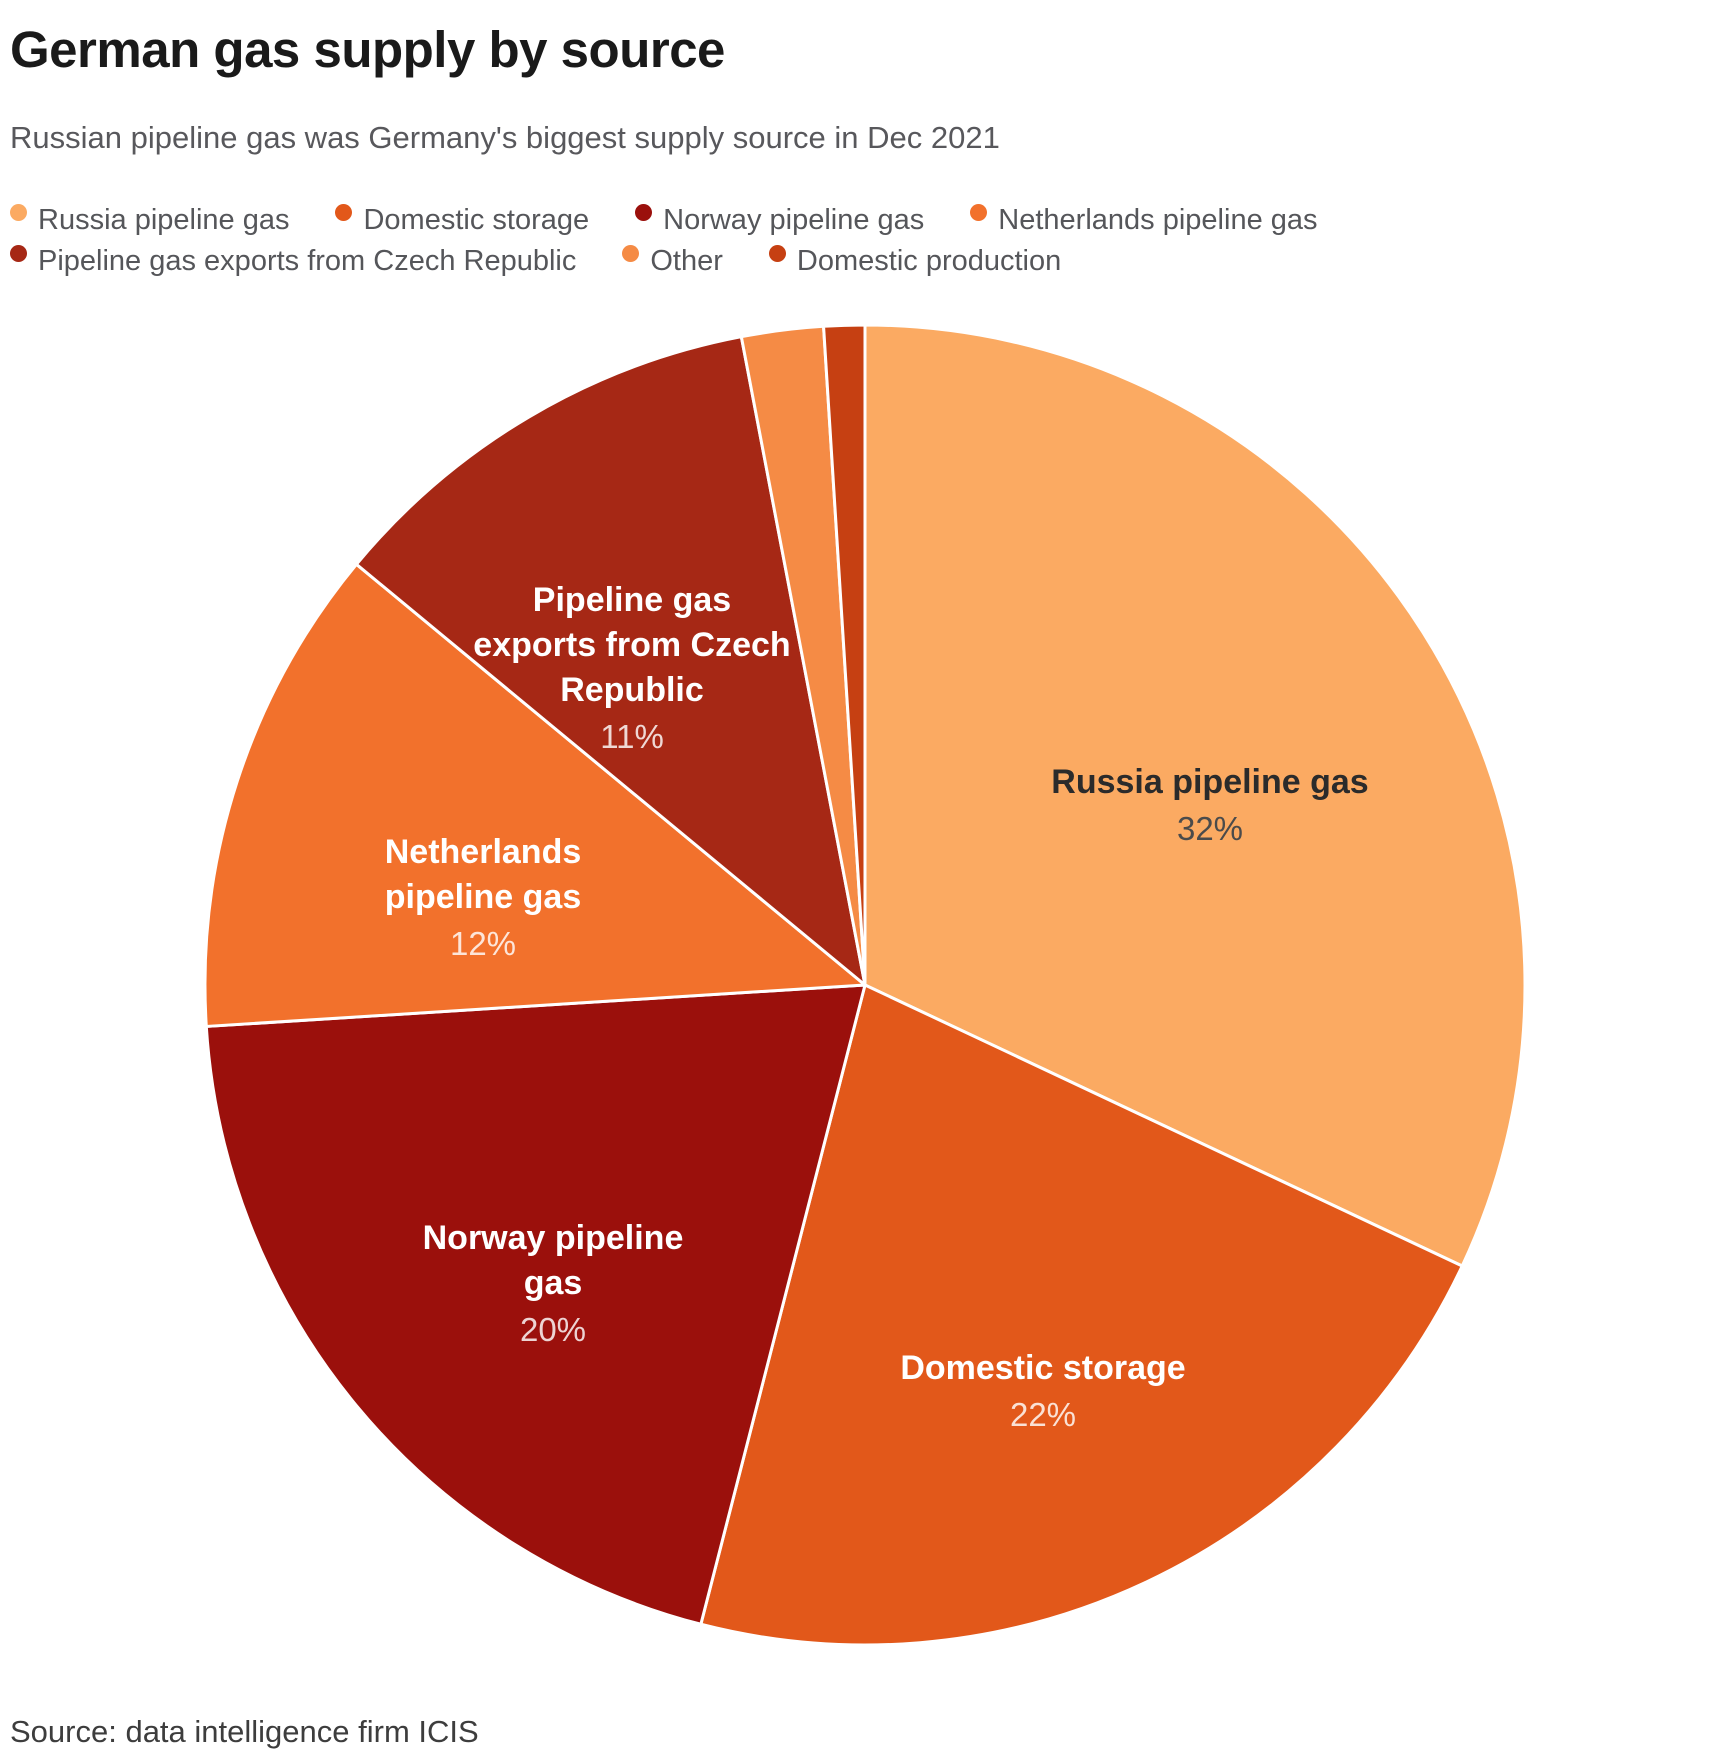 The height and width of the screenshot is (1763, 1732). I want to click on legend-label: Norway pipeline gas, so click(794, 220).